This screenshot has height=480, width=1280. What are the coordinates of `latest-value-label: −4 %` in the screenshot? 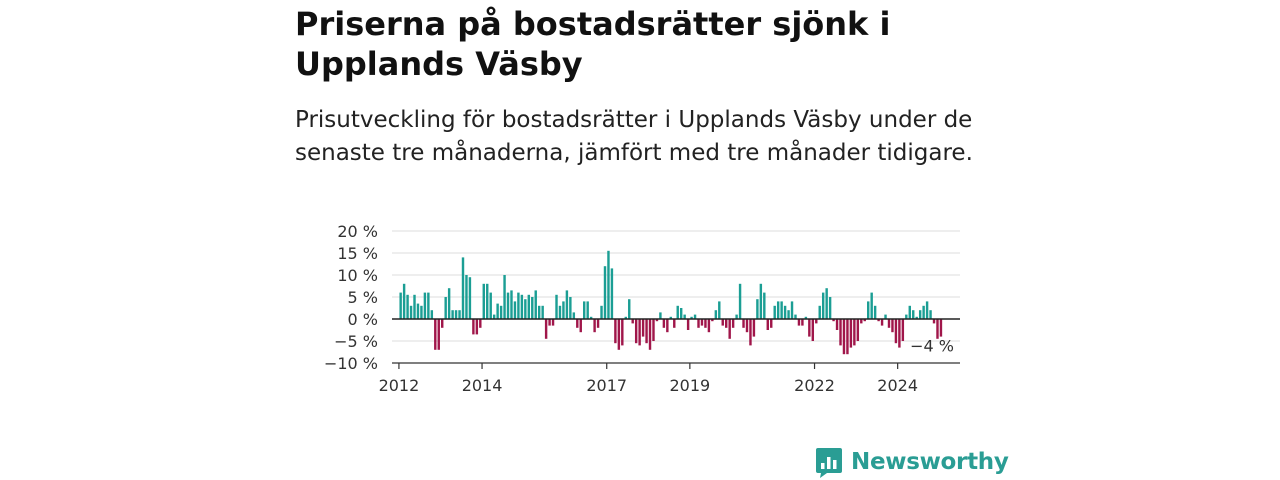 It's located at (932, 346).